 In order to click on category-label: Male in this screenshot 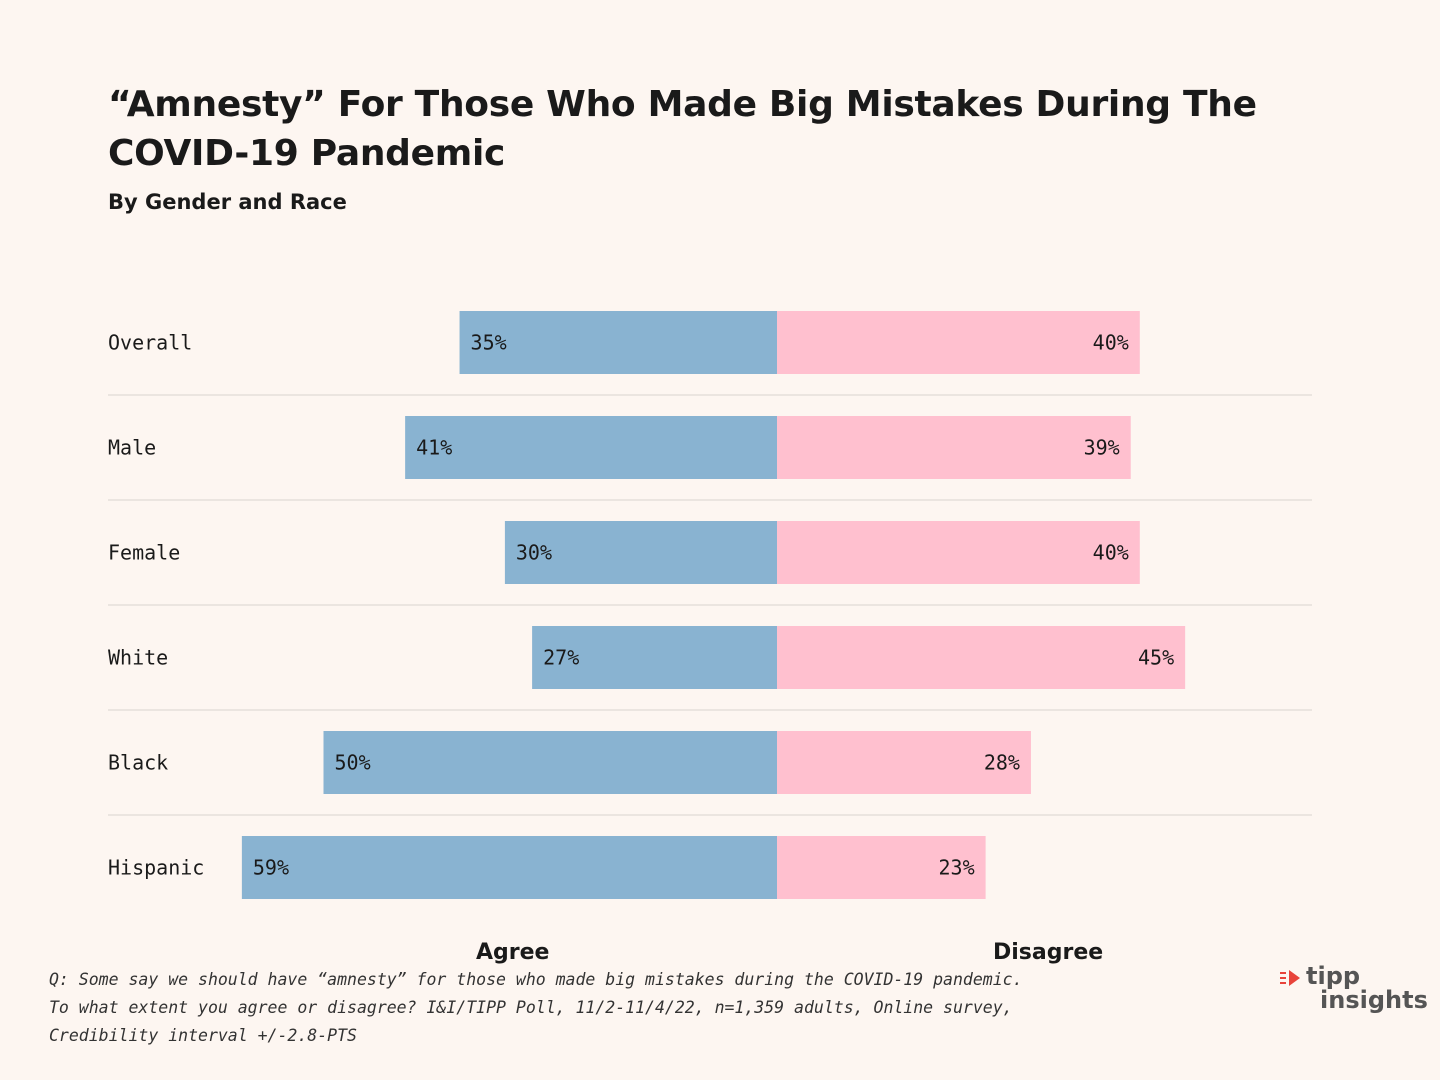, I will do `click(132, 448)`.